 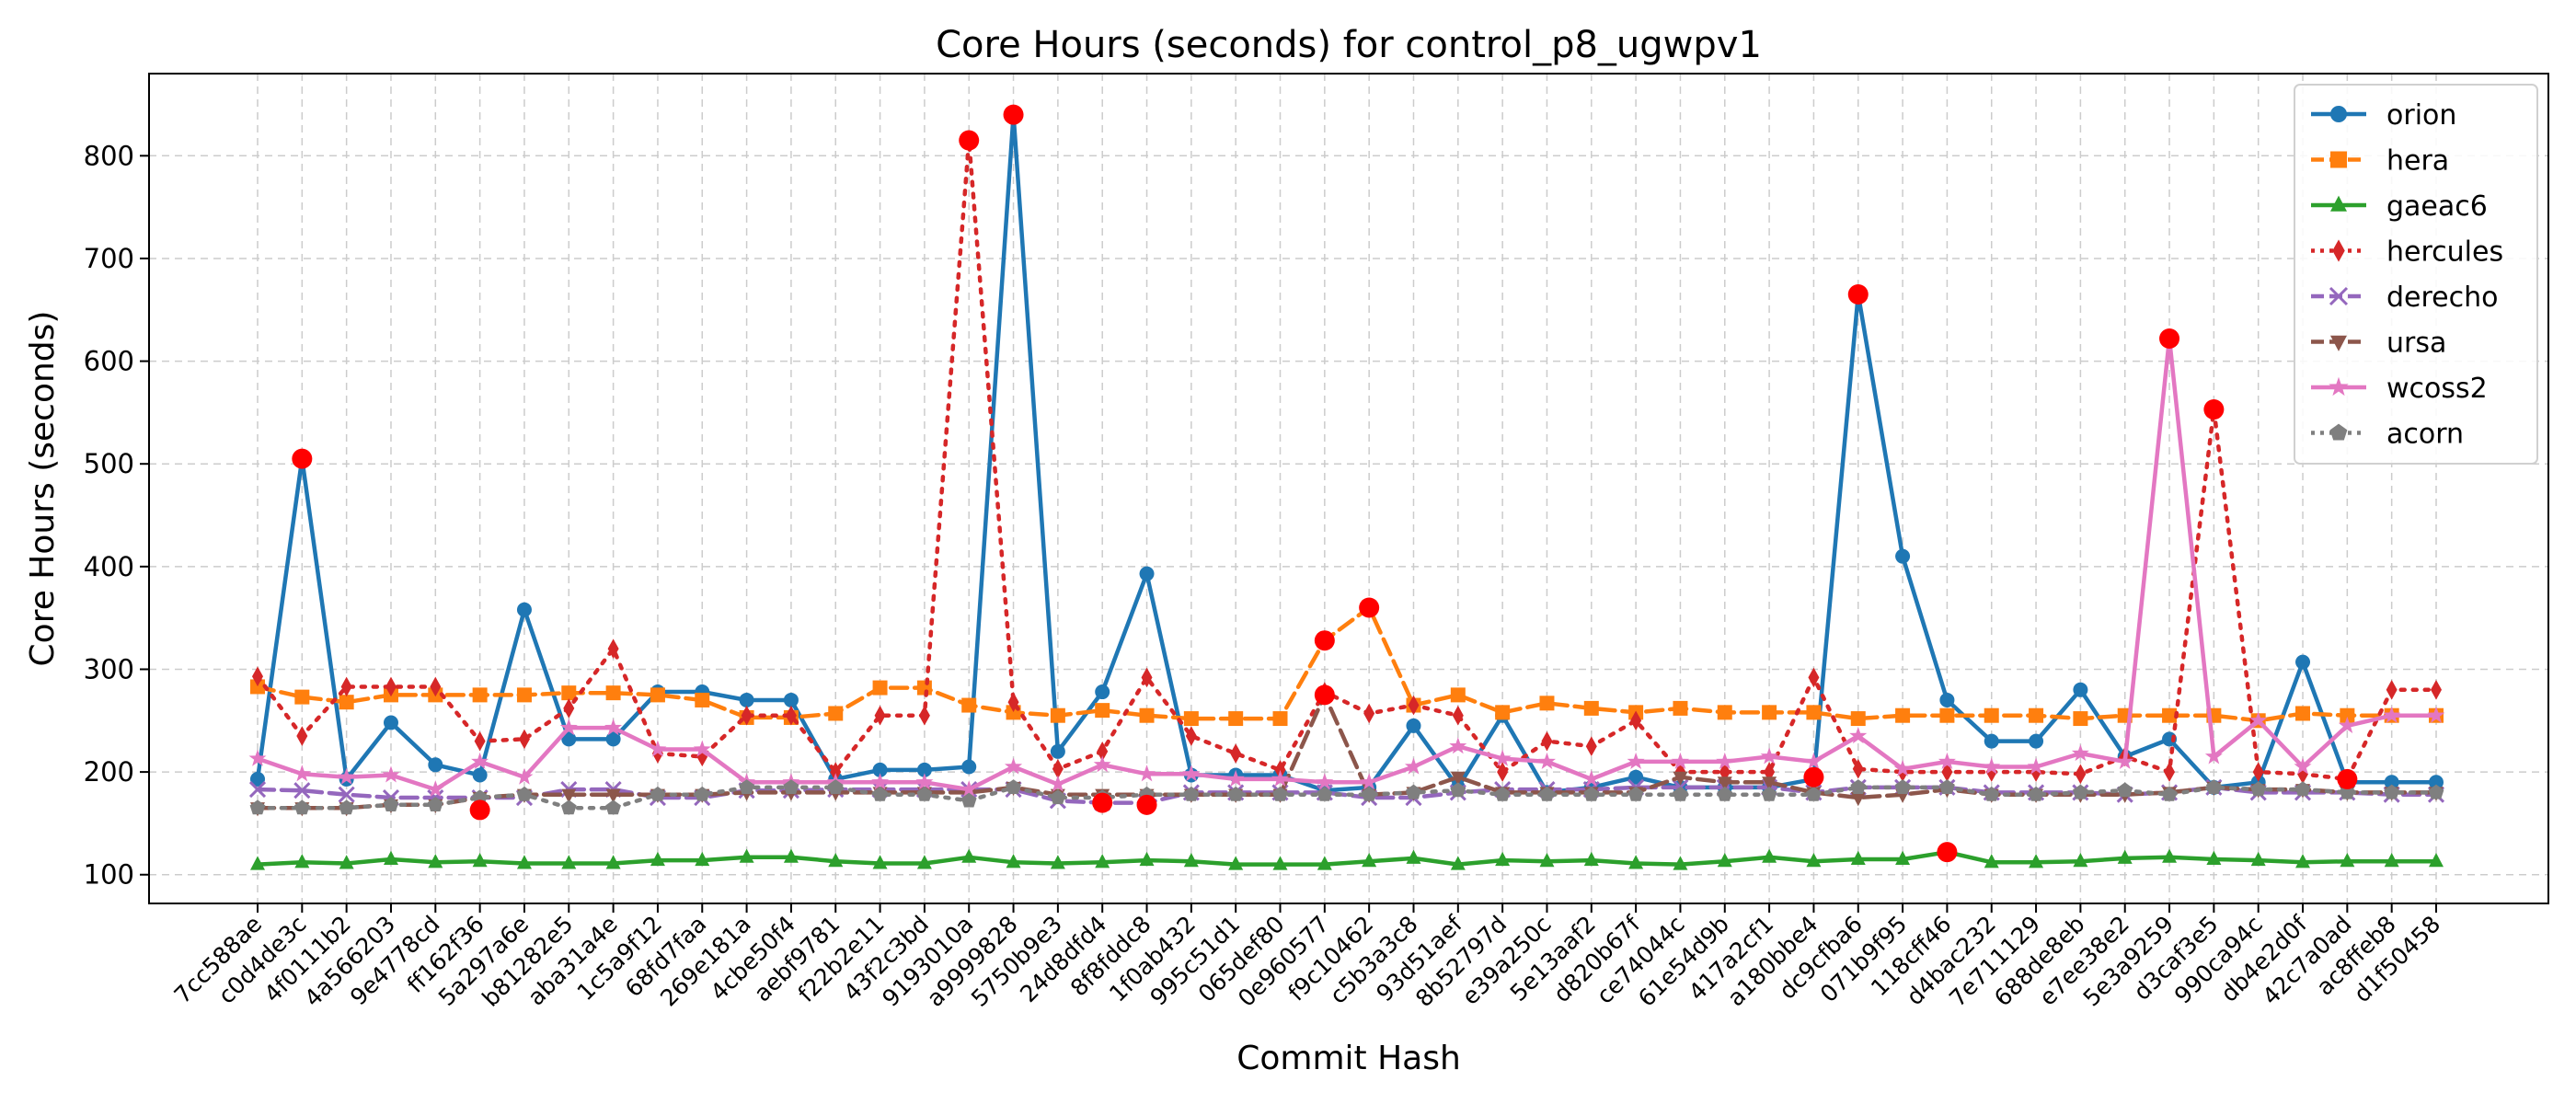 What do you see at coordinates (109, 361) in the screenshot?
I see `y-tick-label: 600` at bounding box center [109, 361].